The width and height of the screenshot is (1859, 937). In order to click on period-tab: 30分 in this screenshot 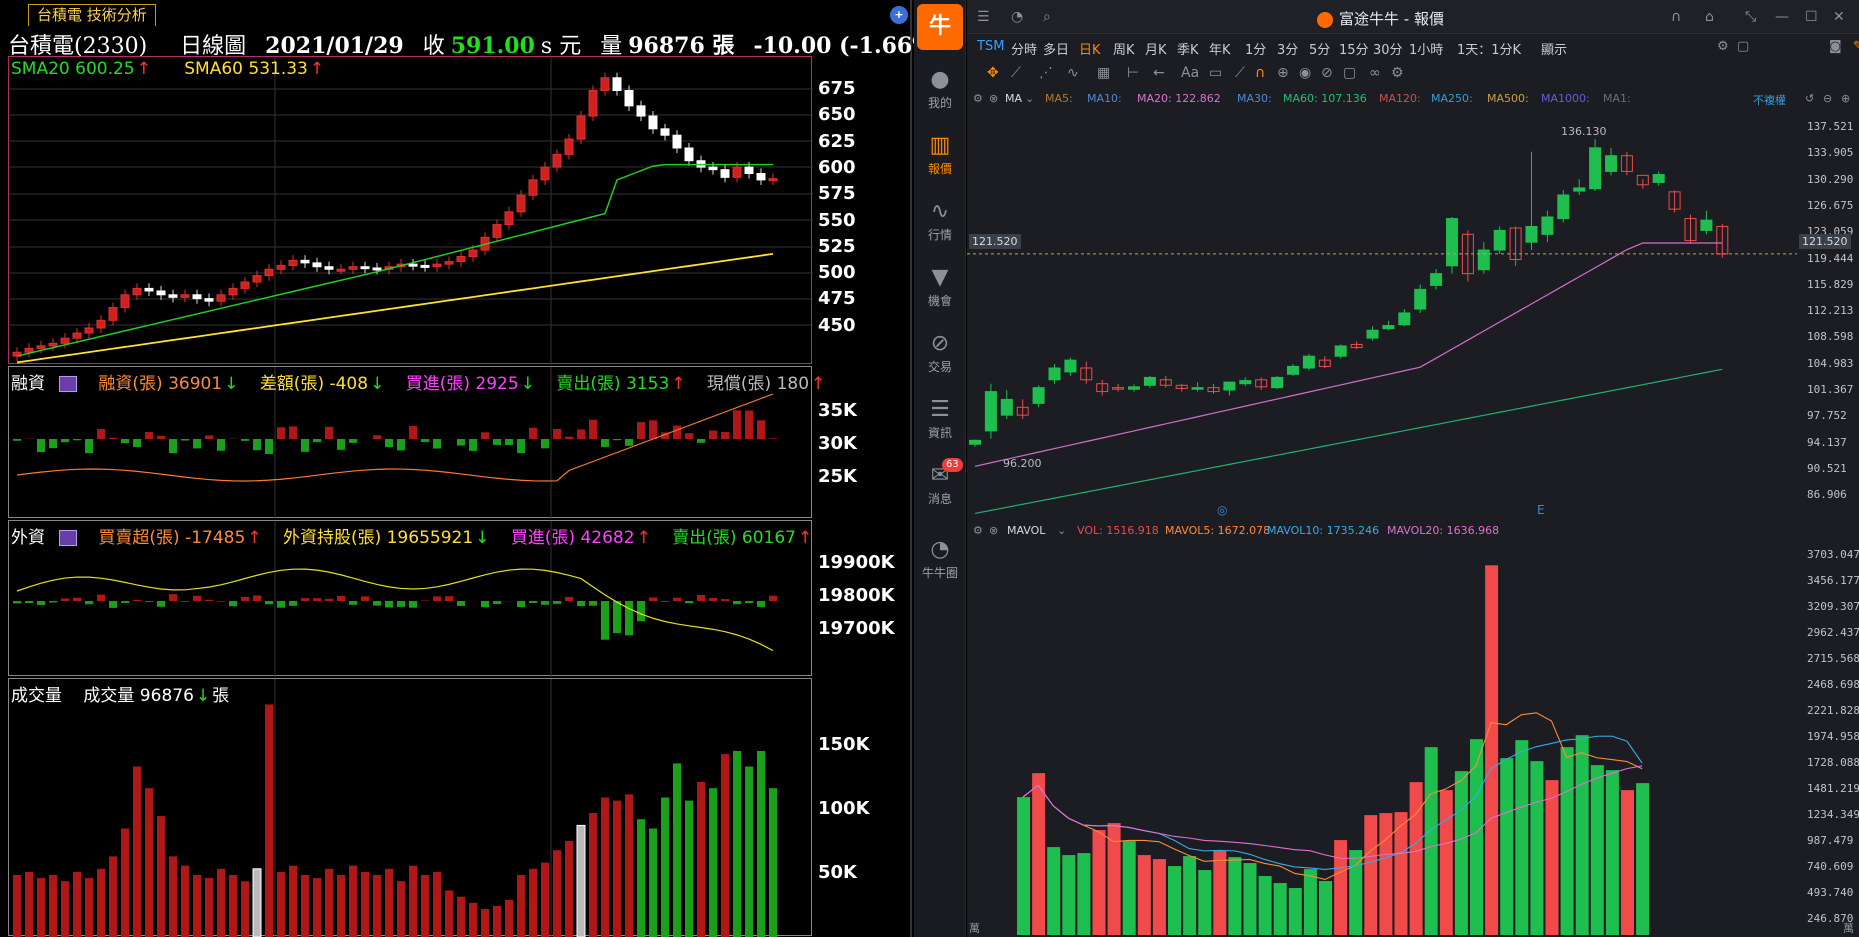, I will do `click(1388, 50)`.